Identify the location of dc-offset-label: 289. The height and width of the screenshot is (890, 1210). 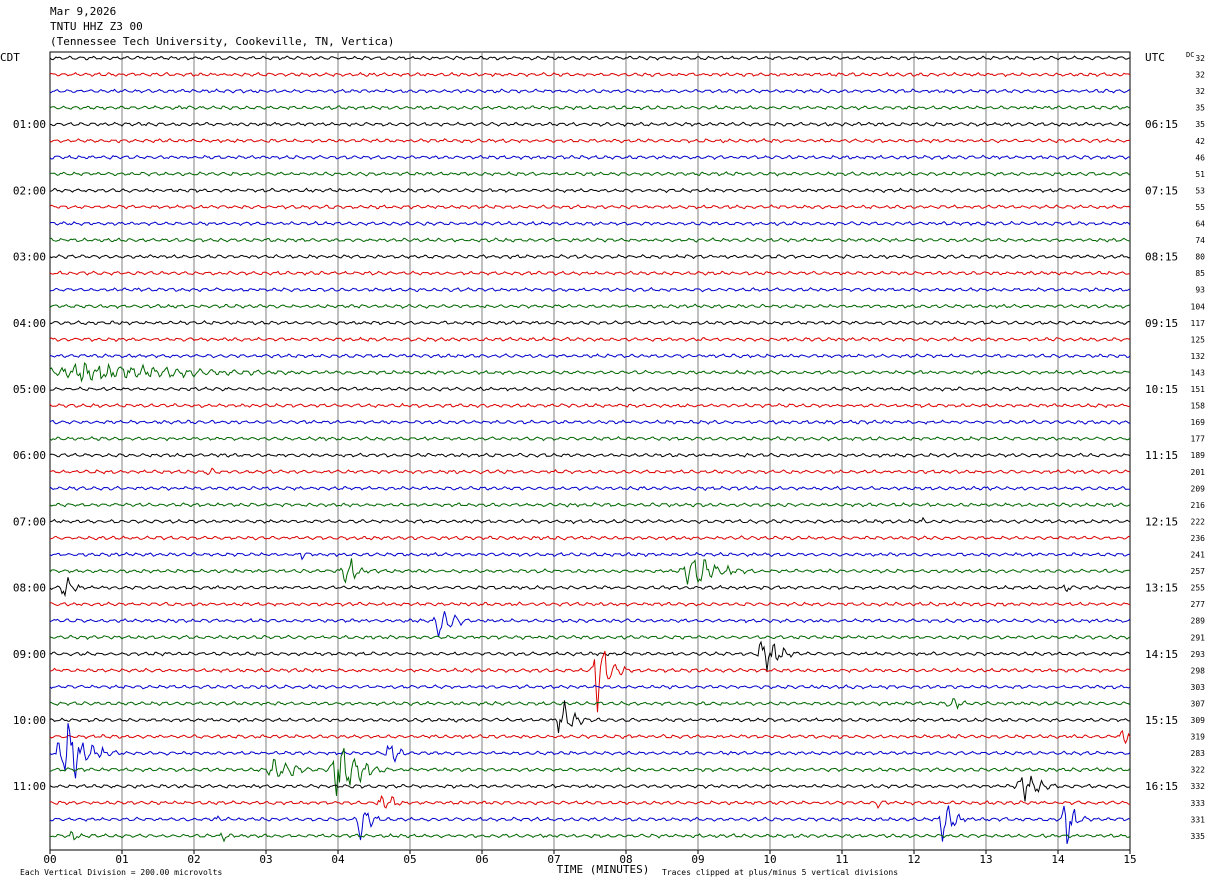
(1198, 621).